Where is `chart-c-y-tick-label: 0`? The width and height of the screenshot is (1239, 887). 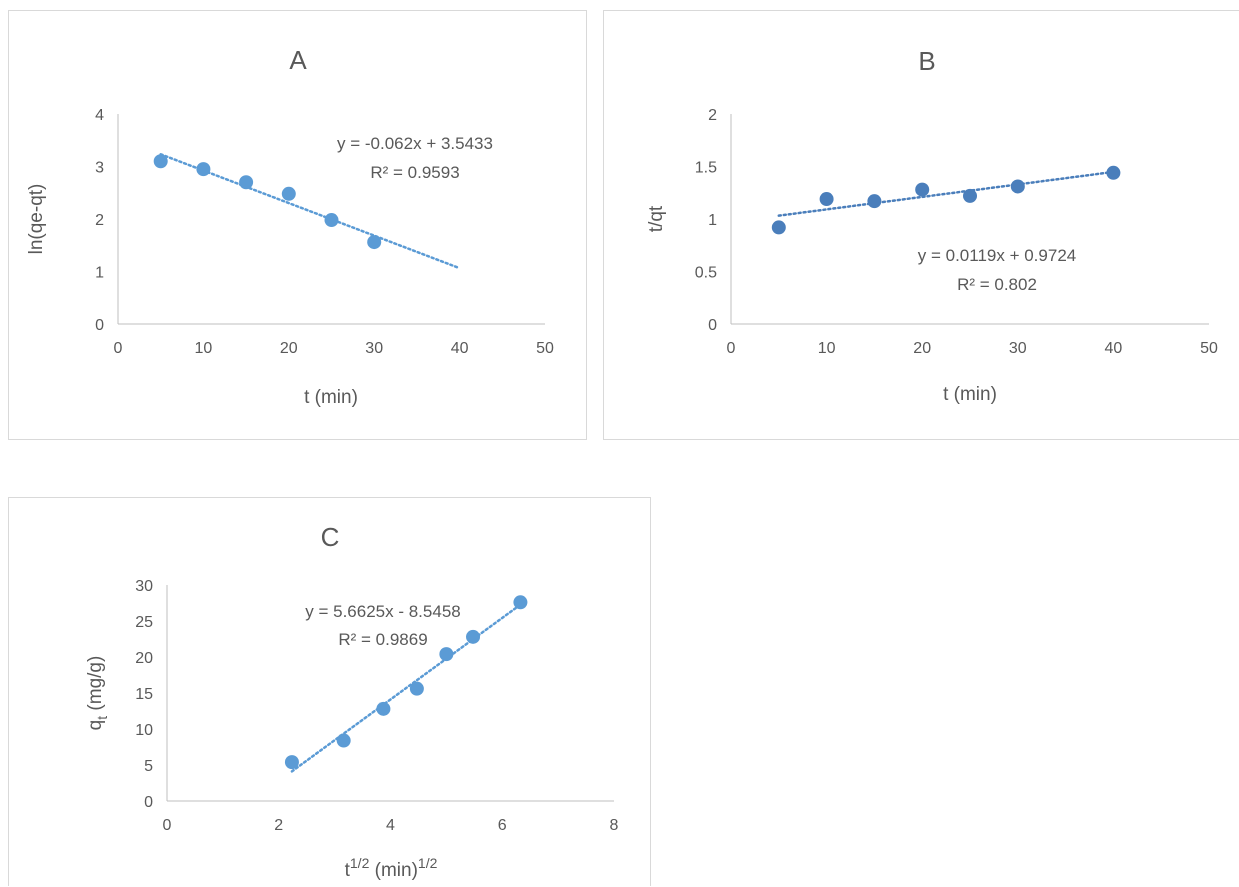 chart-c-y-tick-label: 0 is located at coordinates (148, 802).